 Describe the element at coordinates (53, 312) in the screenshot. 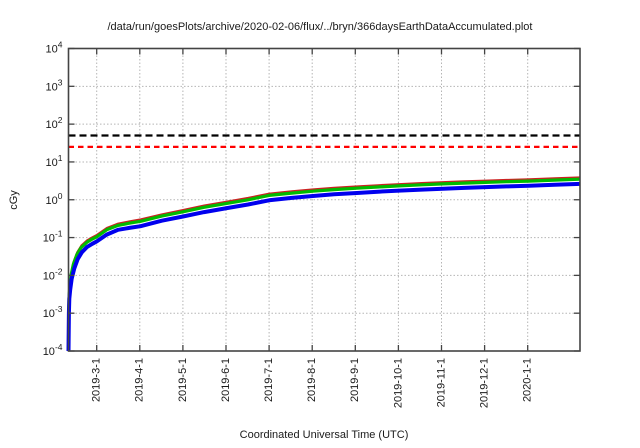

I see `y-tick-label: 10⁻³` at that location.